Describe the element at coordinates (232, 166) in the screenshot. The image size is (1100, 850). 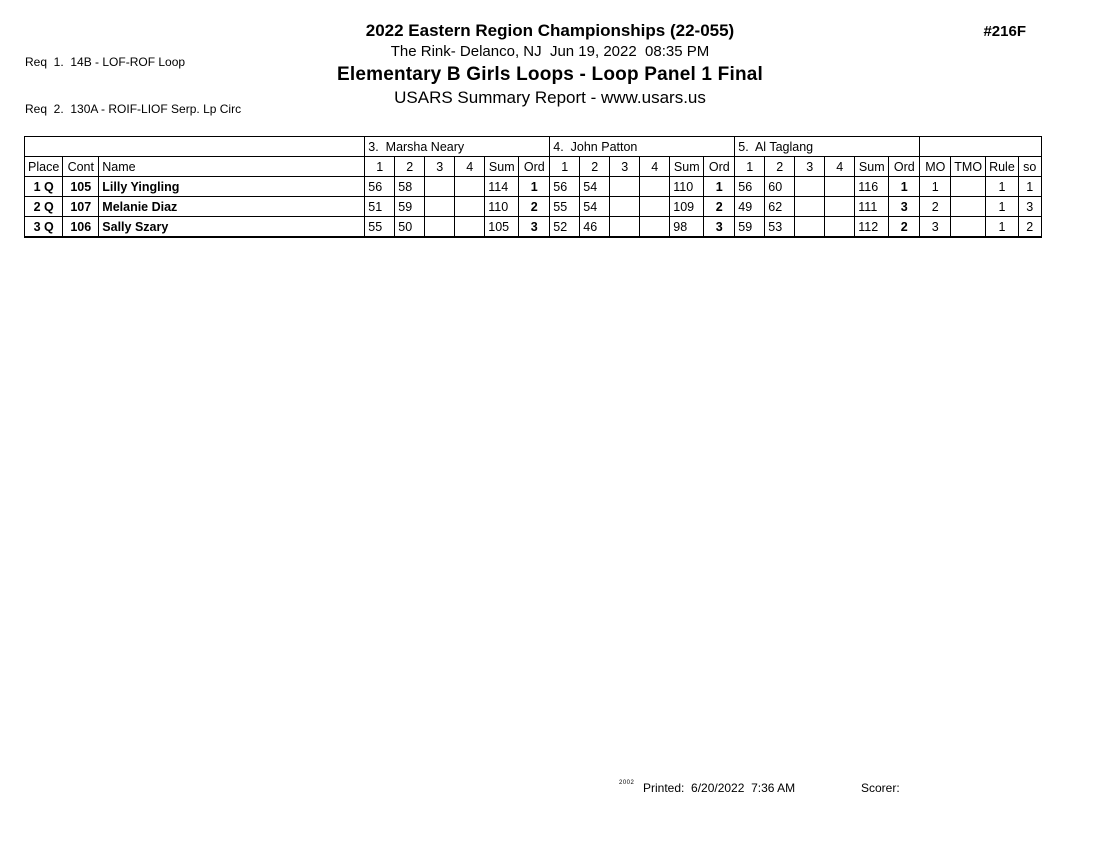
I see `col-header-name: Name` at that location.